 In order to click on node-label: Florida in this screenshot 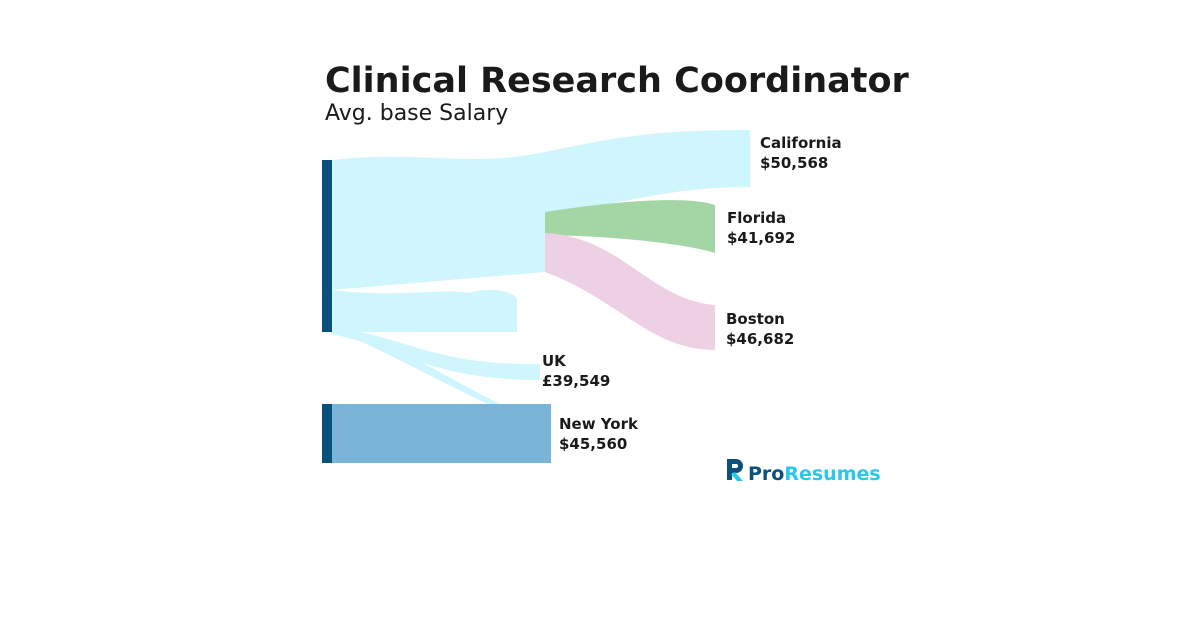, I will do `click(756, 218)`.